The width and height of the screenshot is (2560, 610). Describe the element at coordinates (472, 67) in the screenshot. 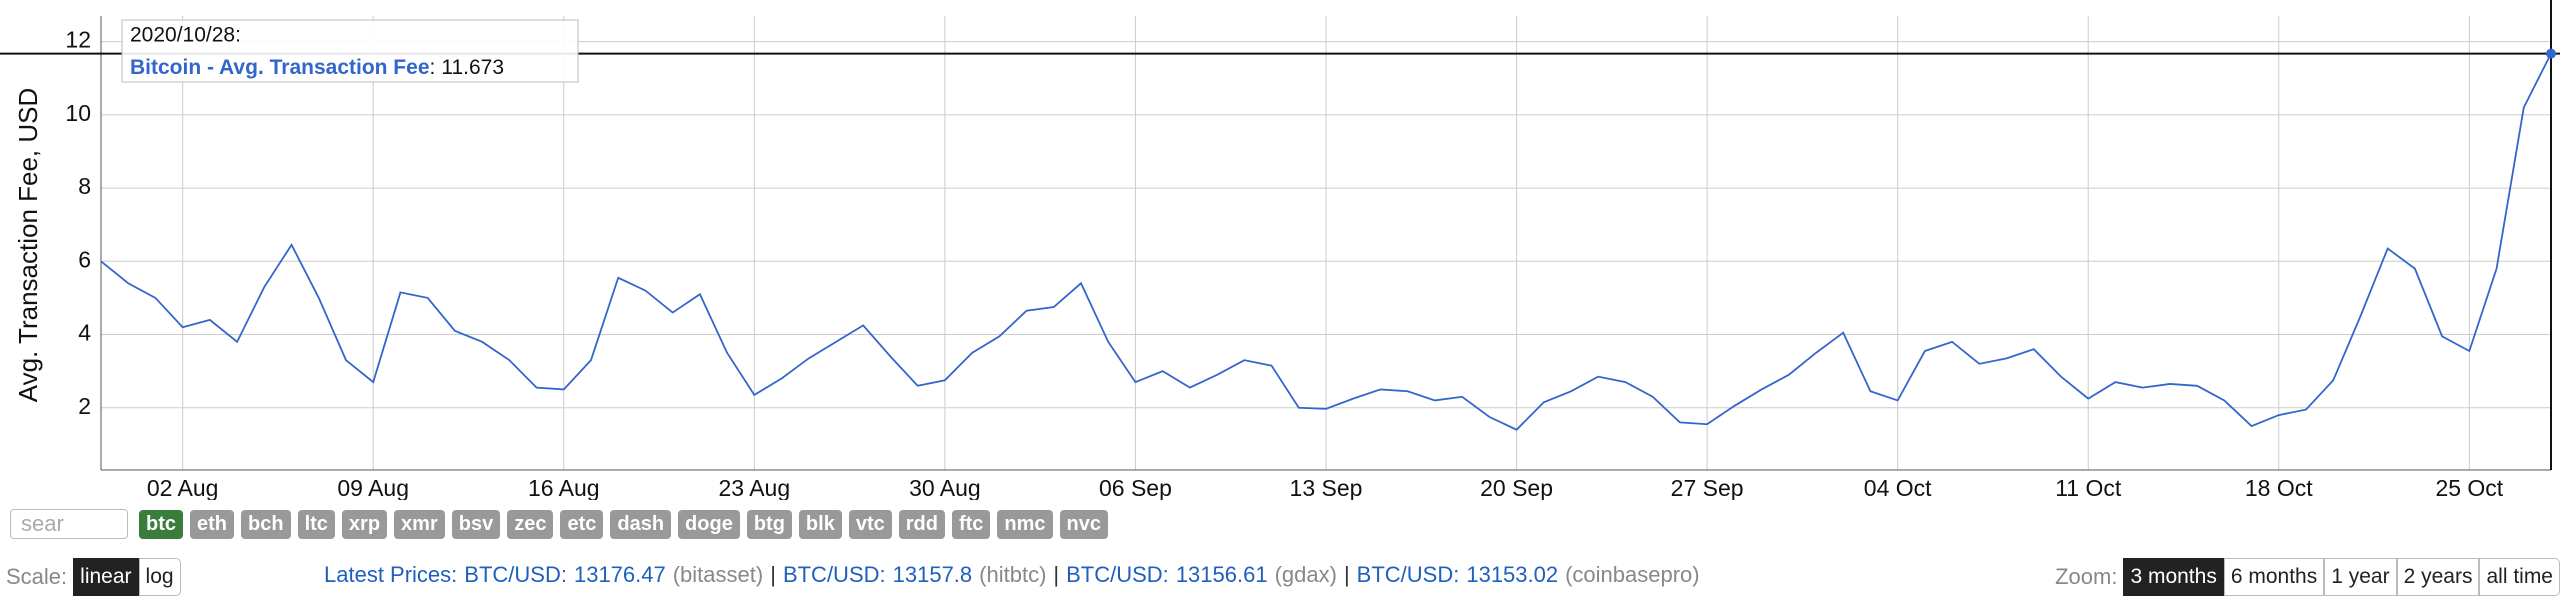

I see `tooltip-value: 11.673` at that location.